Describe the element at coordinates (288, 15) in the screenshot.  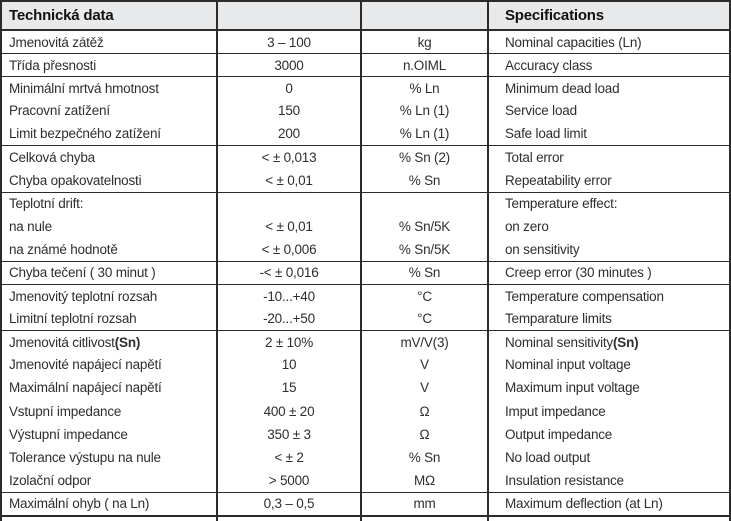
I see `header-value-column` at that location.